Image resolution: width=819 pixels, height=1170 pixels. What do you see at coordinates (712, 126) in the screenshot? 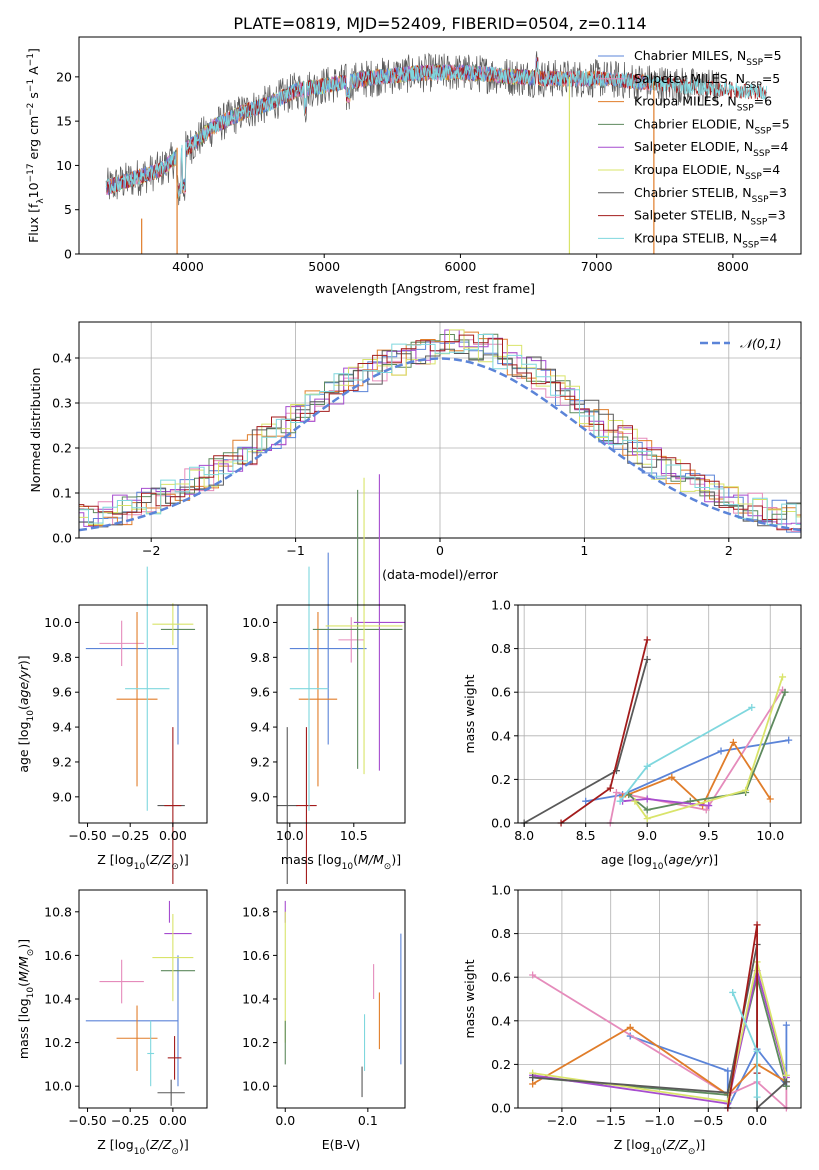
I see `legend-label: Chabrier ELODIE, NSSP=5` at bounding box center [712, 126].